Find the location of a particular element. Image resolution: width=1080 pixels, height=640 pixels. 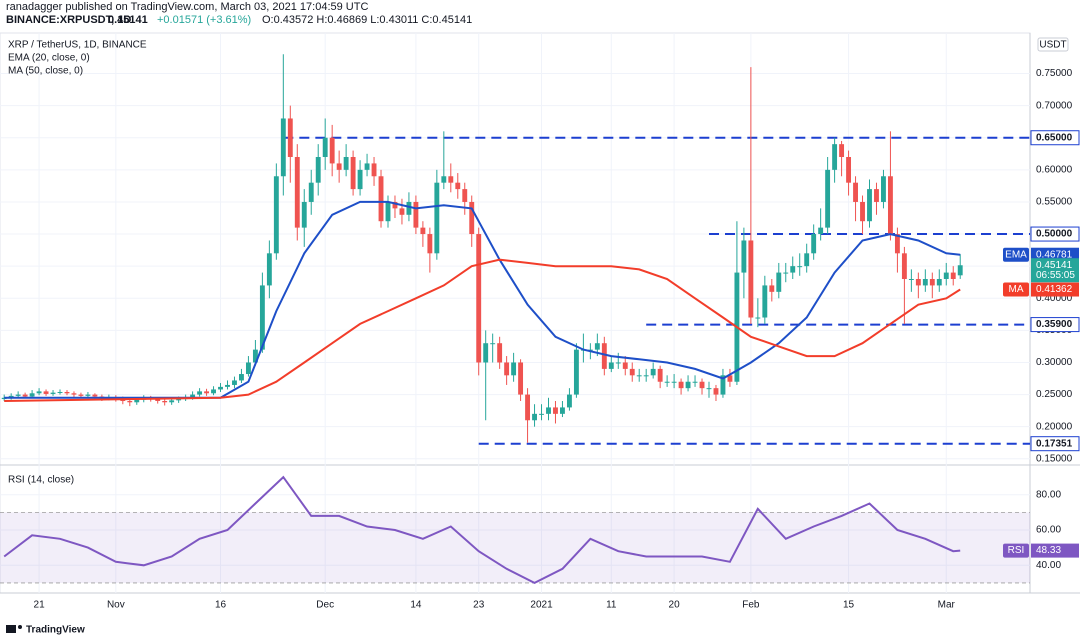

currency-box is located at coordinates (1053, 44).